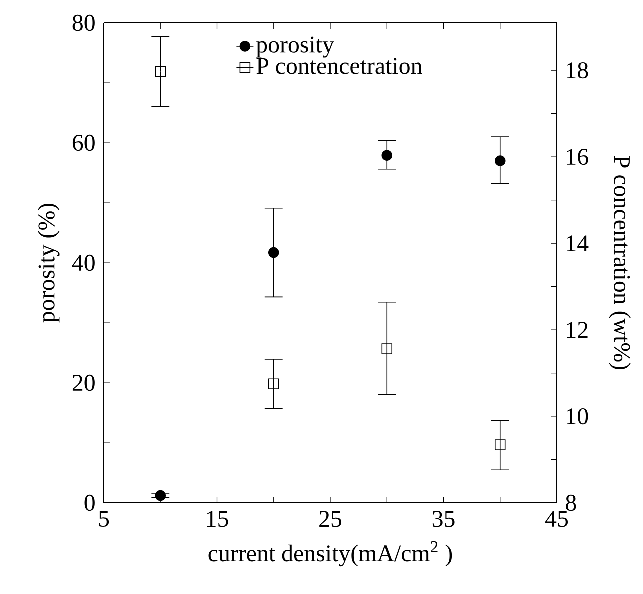  Describe the element at coordinates (577, 157) in the screenshot. I see `y2-tick-label: 16` at that location.